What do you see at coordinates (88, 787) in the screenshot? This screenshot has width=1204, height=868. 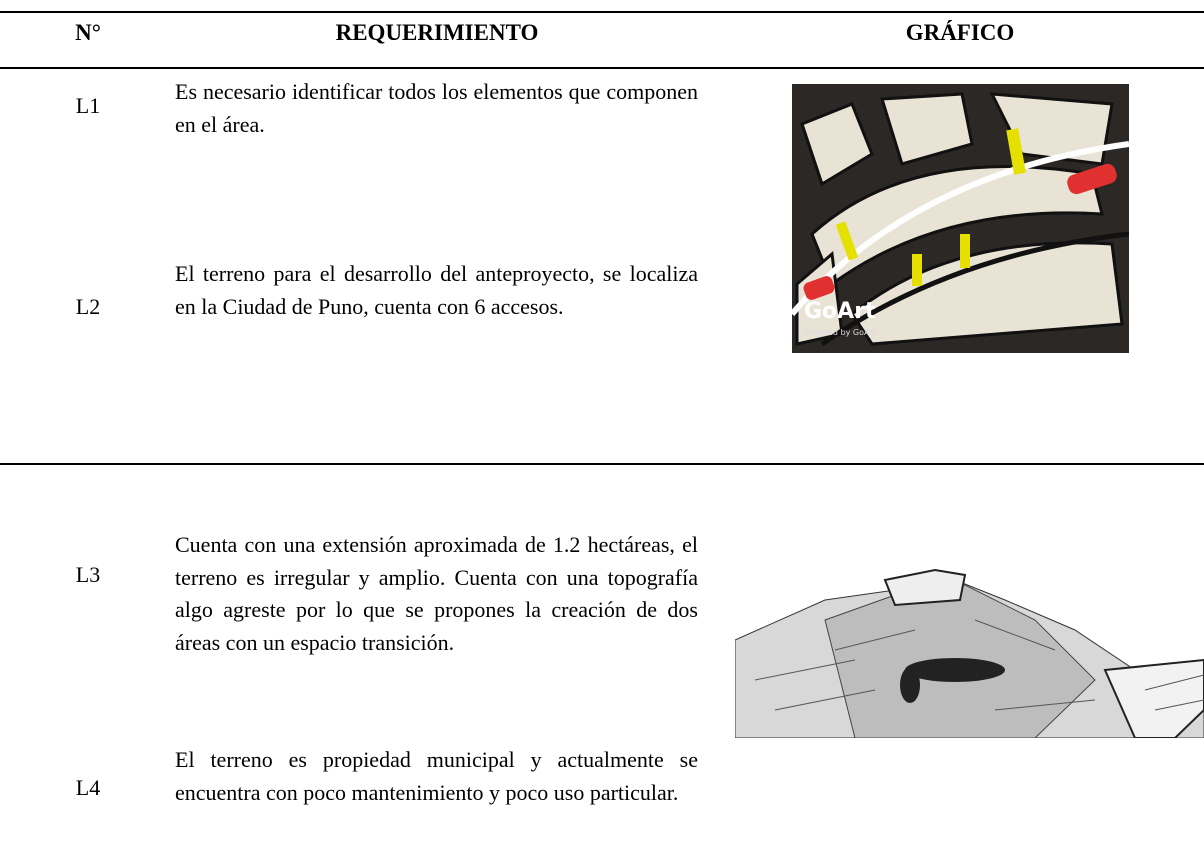 I see `row-id: L4` at bounding box center [88, 787].